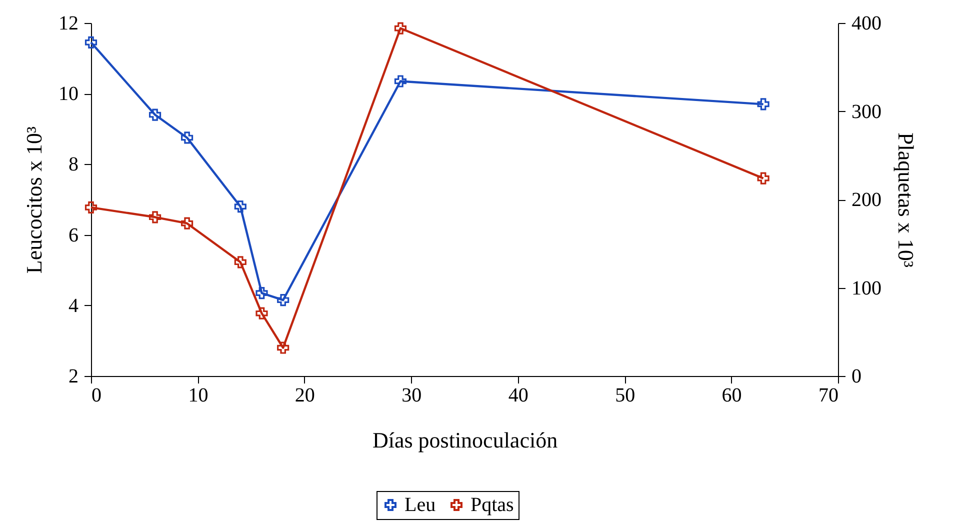  I want to click on x-axis-title: Días postinoculación, so click(465, 440).